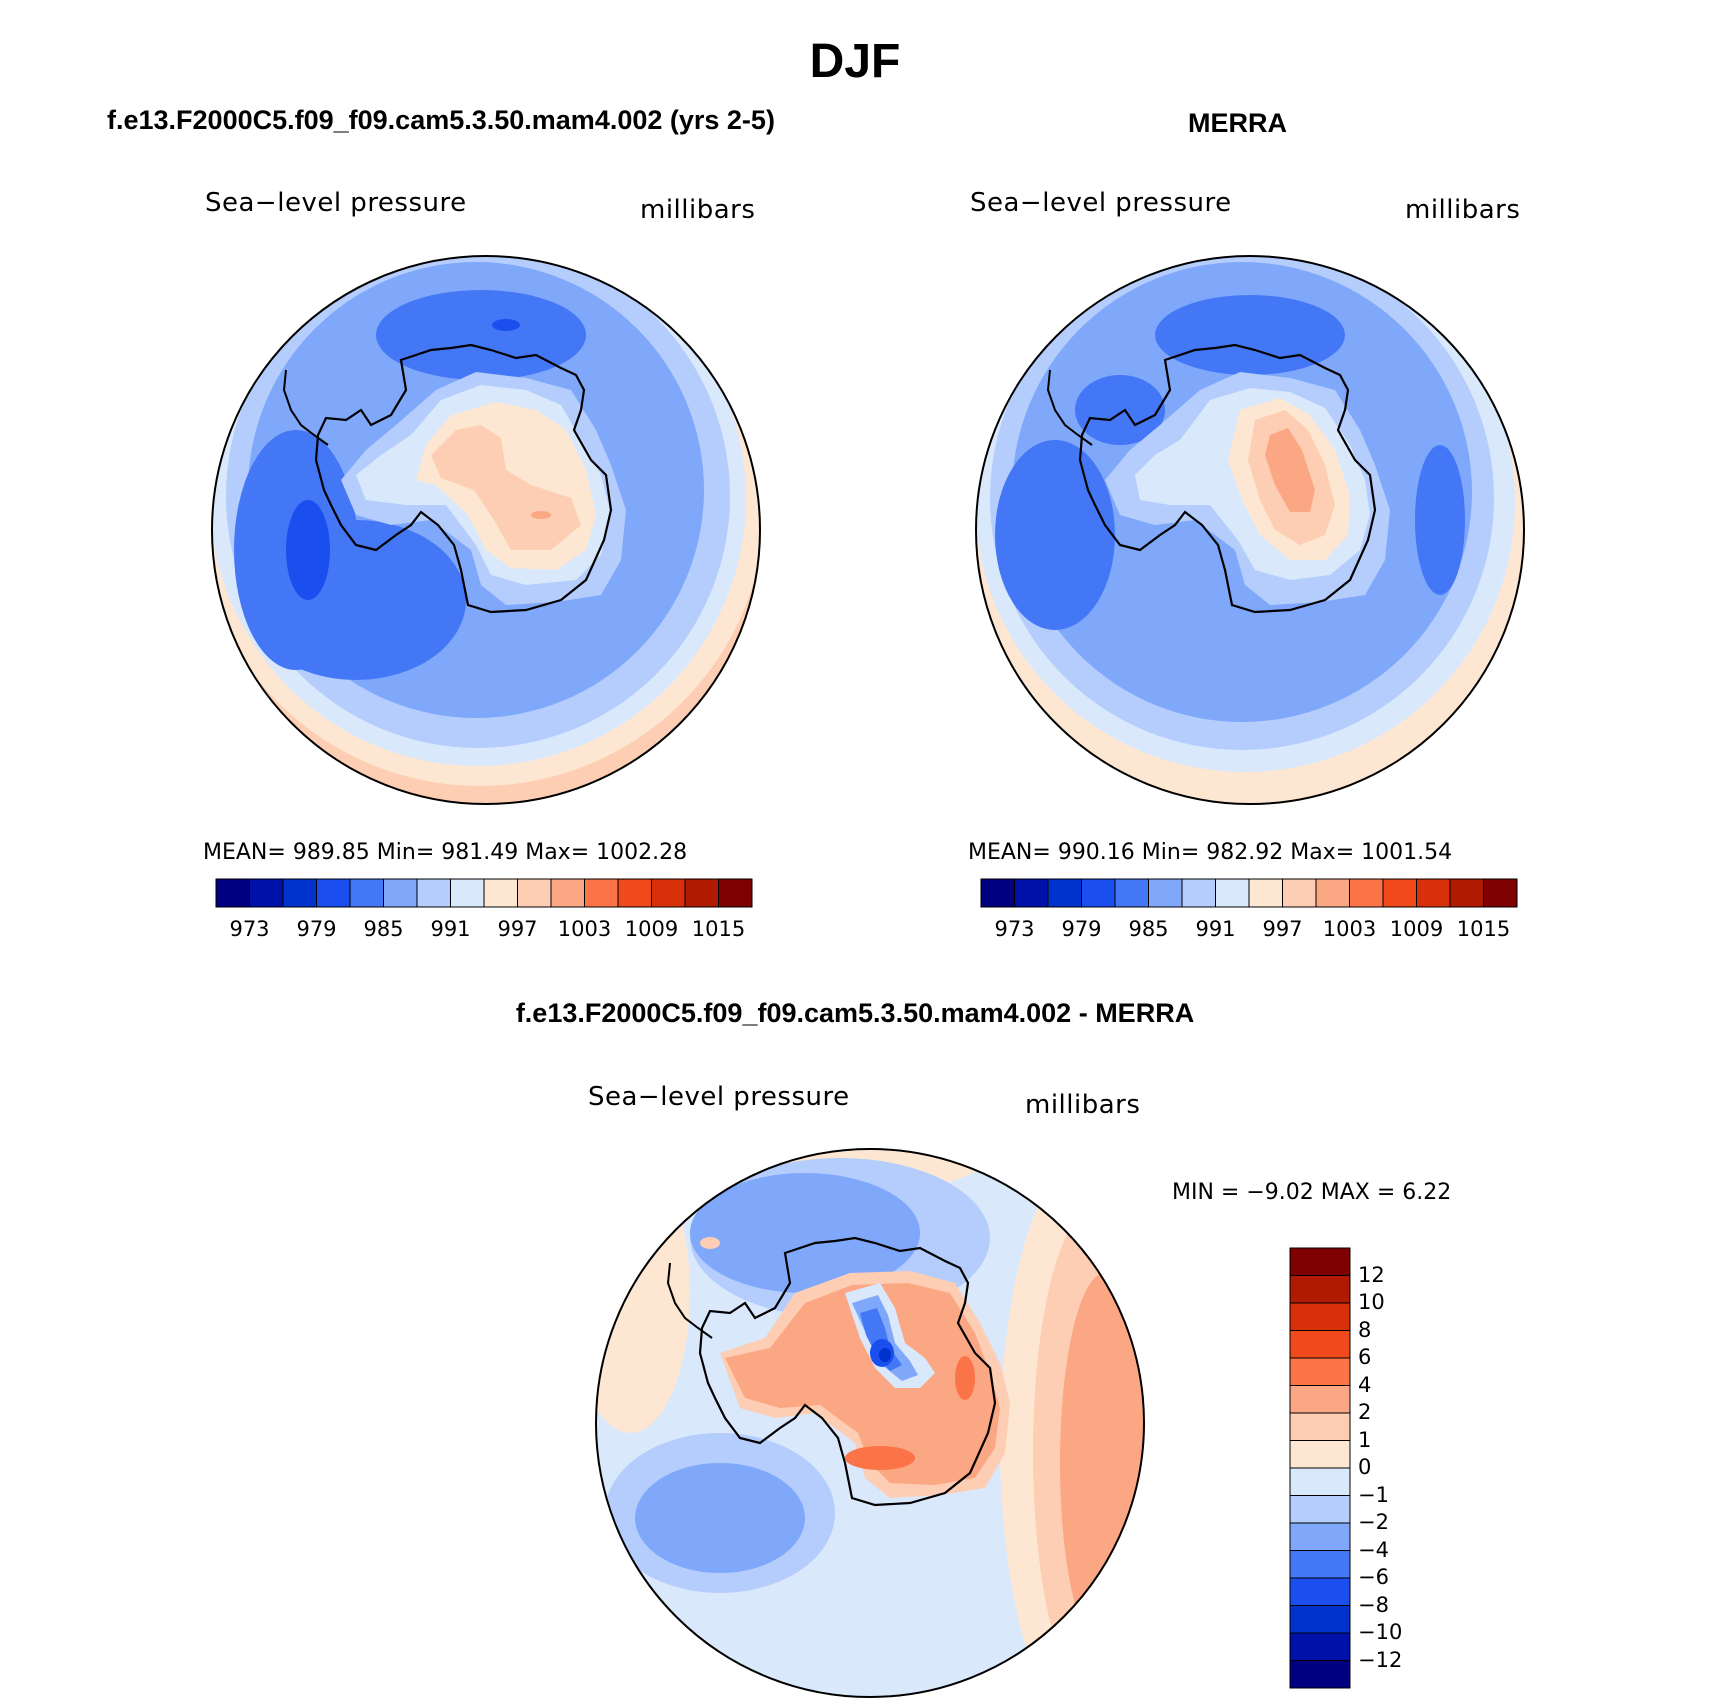 The width and height of the screenshot is (1710, 1703). Describe the element at coordinates (1440, 520) in the screenshot. I see `obs-low-east` at that location.